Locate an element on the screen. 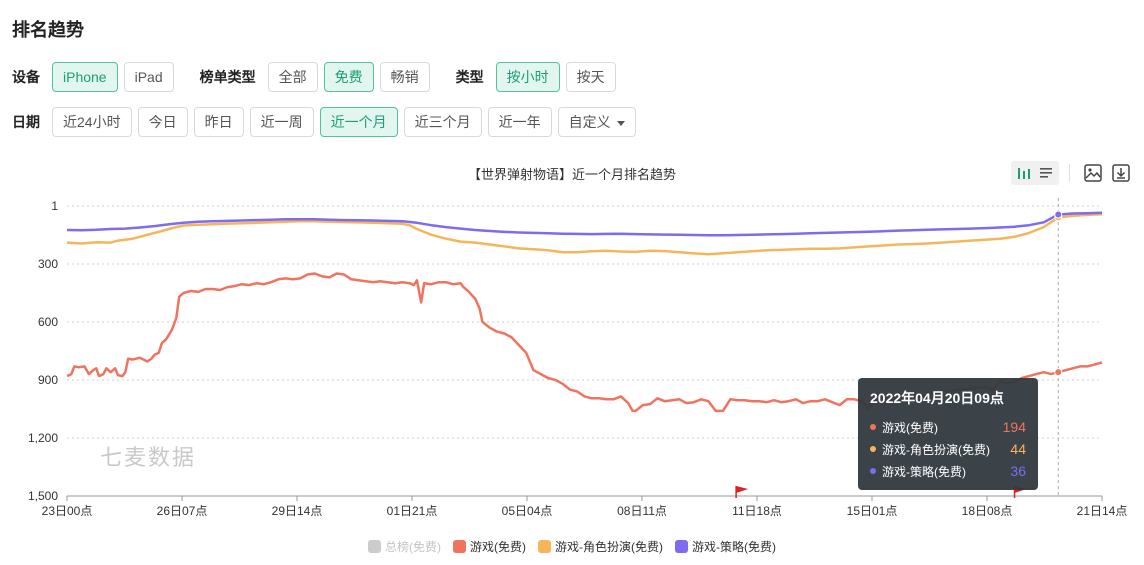 The width and height of the screenshot is (1144, 565). list-type-free-button: 免费 is located at coordinates (348, 77).